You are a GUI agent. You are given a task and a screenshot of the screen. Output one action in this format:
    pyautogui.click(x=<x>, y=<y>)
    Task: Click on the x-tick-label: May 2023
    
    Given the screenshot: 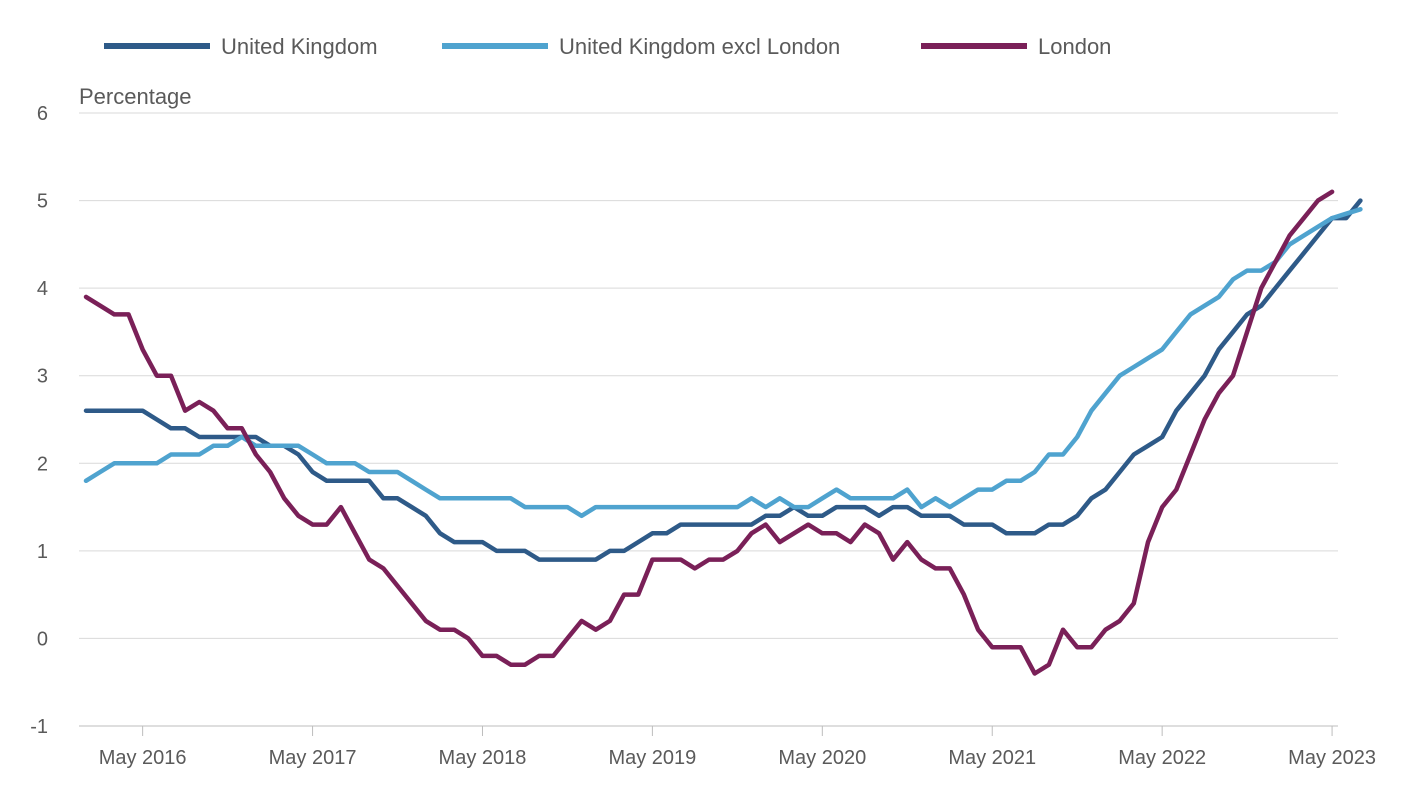 What is the action you would take?
    pyautogui.click(x=1332, y=758)
    